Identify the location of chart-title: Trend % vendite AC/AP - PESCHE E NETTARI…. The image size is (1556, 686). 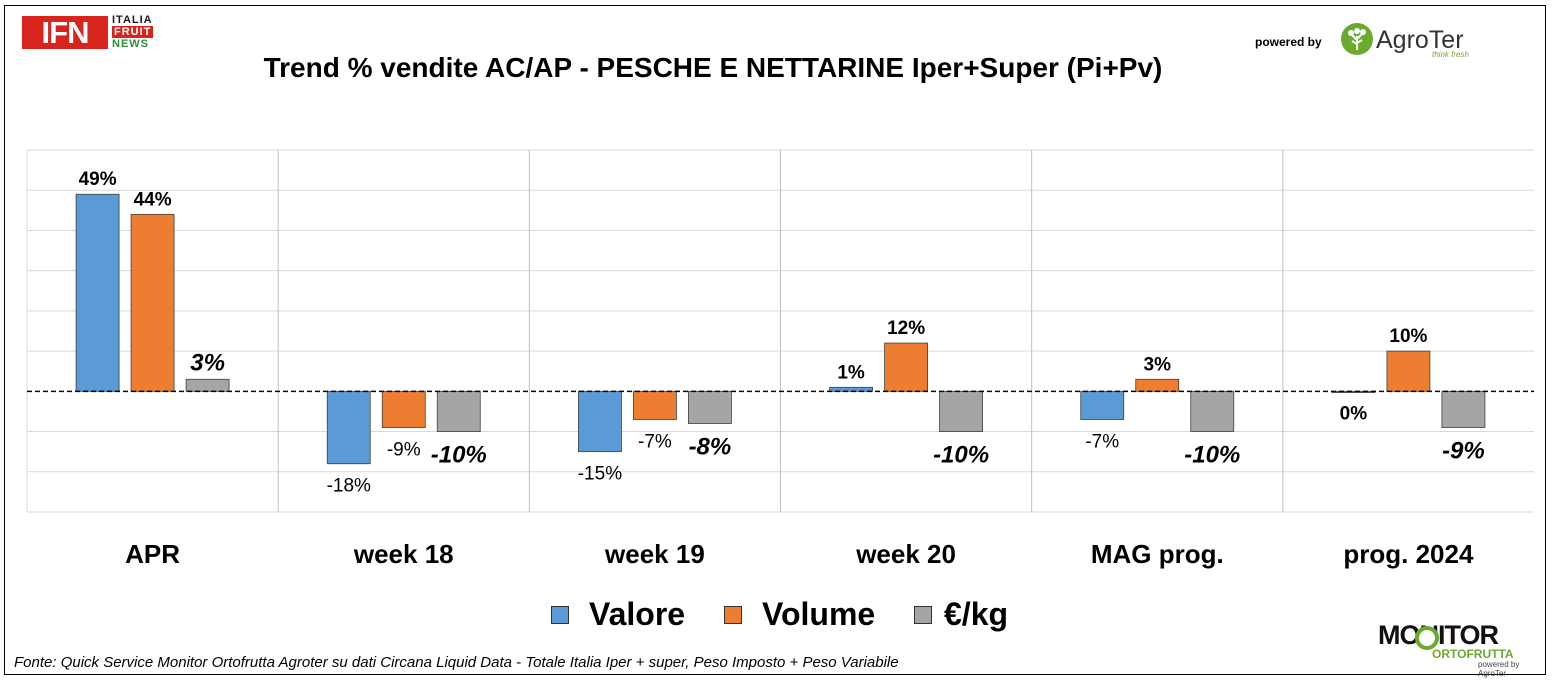
(713, 67).